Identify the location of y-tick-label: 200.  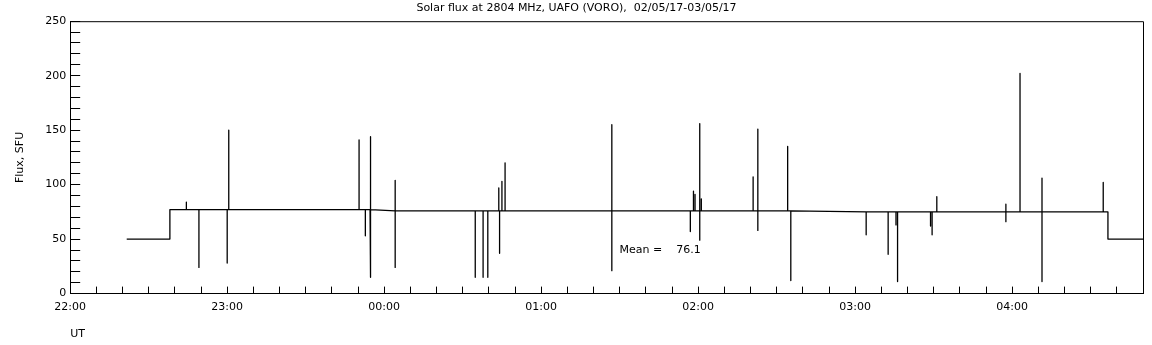
(56, 75).